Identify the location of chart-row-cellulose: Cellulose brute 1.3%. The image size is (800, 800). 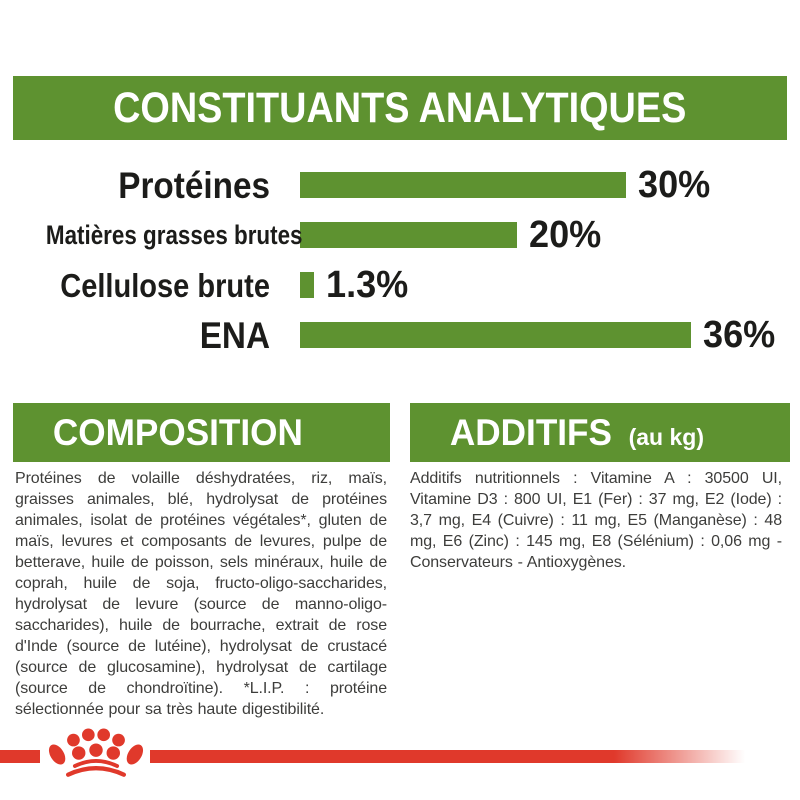
(400, 285).